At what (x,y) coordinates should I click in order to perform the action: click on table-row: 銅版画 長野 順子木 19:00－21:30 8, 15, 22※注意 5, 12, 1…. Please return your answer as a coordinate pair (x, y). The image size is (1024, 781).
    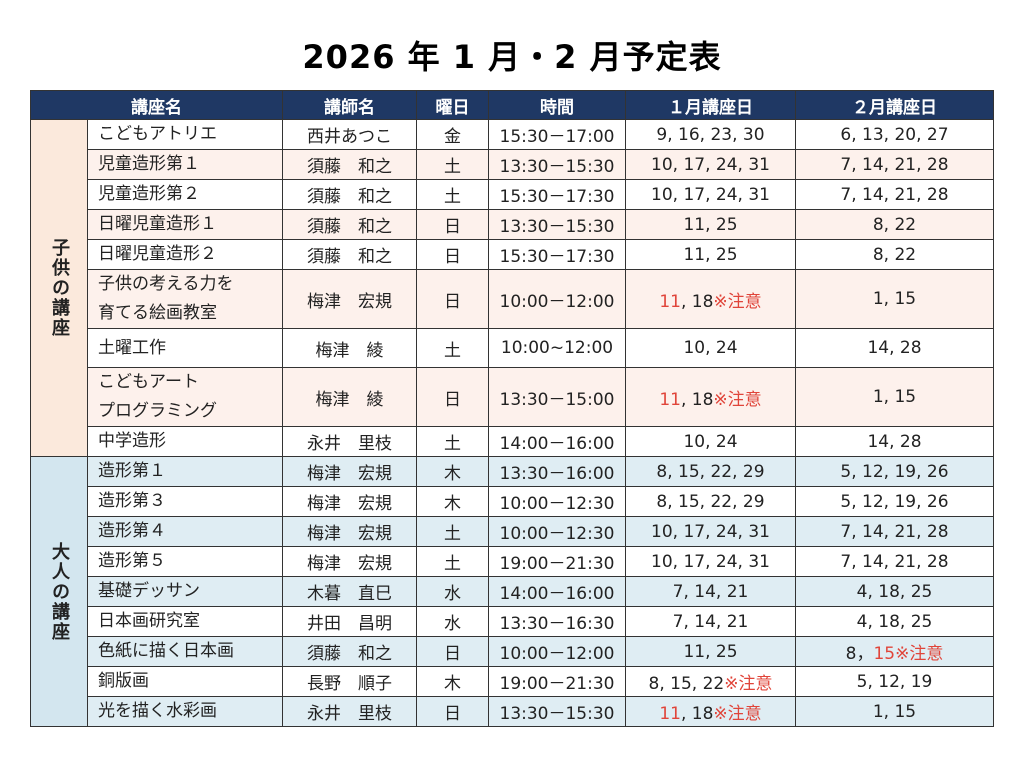
    Looking at the image, I should click on (512, 681).